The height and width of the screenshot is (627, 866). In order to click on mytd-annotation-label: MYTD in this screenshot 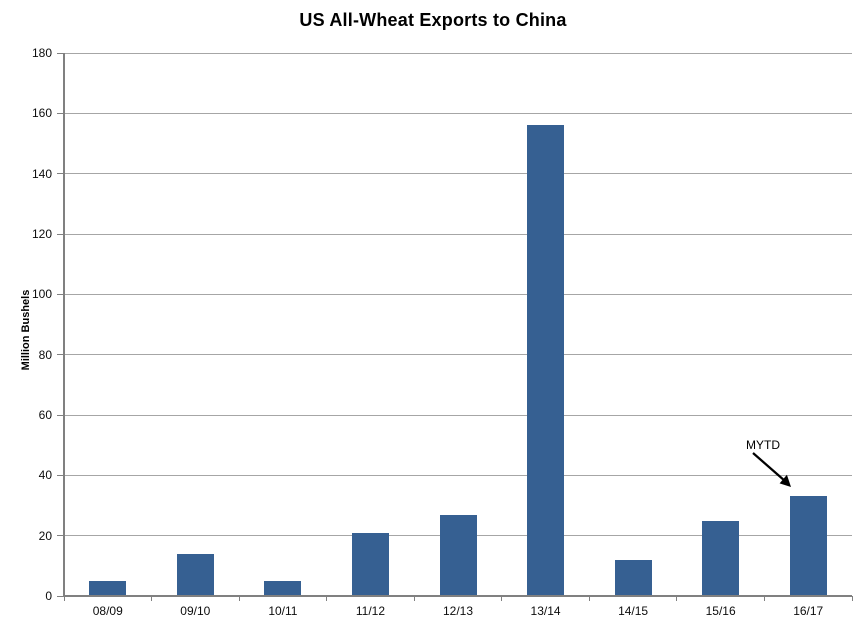, I will do `click(763, 445)`.